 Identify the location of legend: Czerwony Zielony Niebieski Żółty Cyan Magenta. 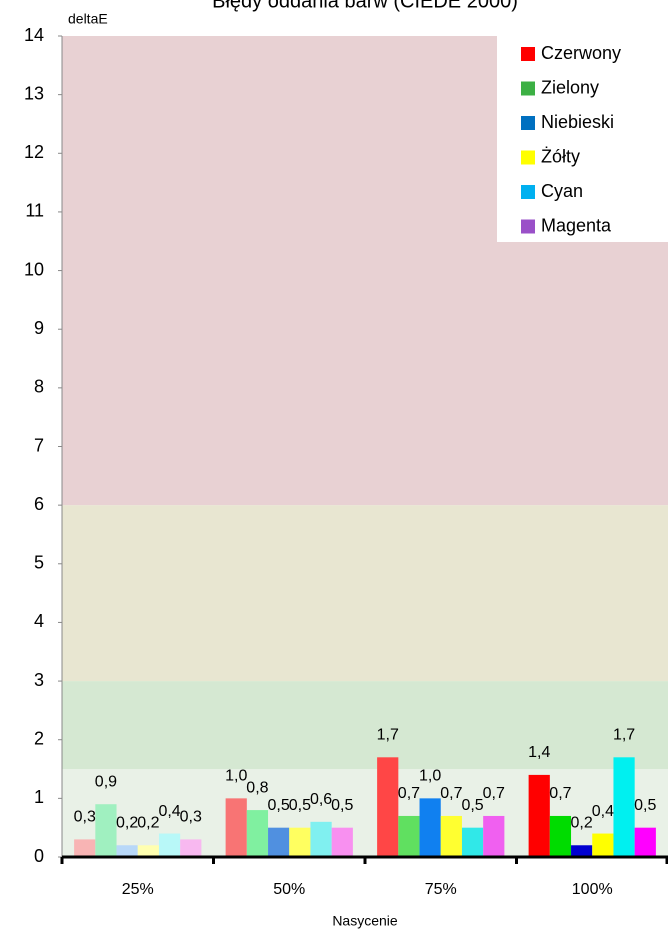
(582, 139).